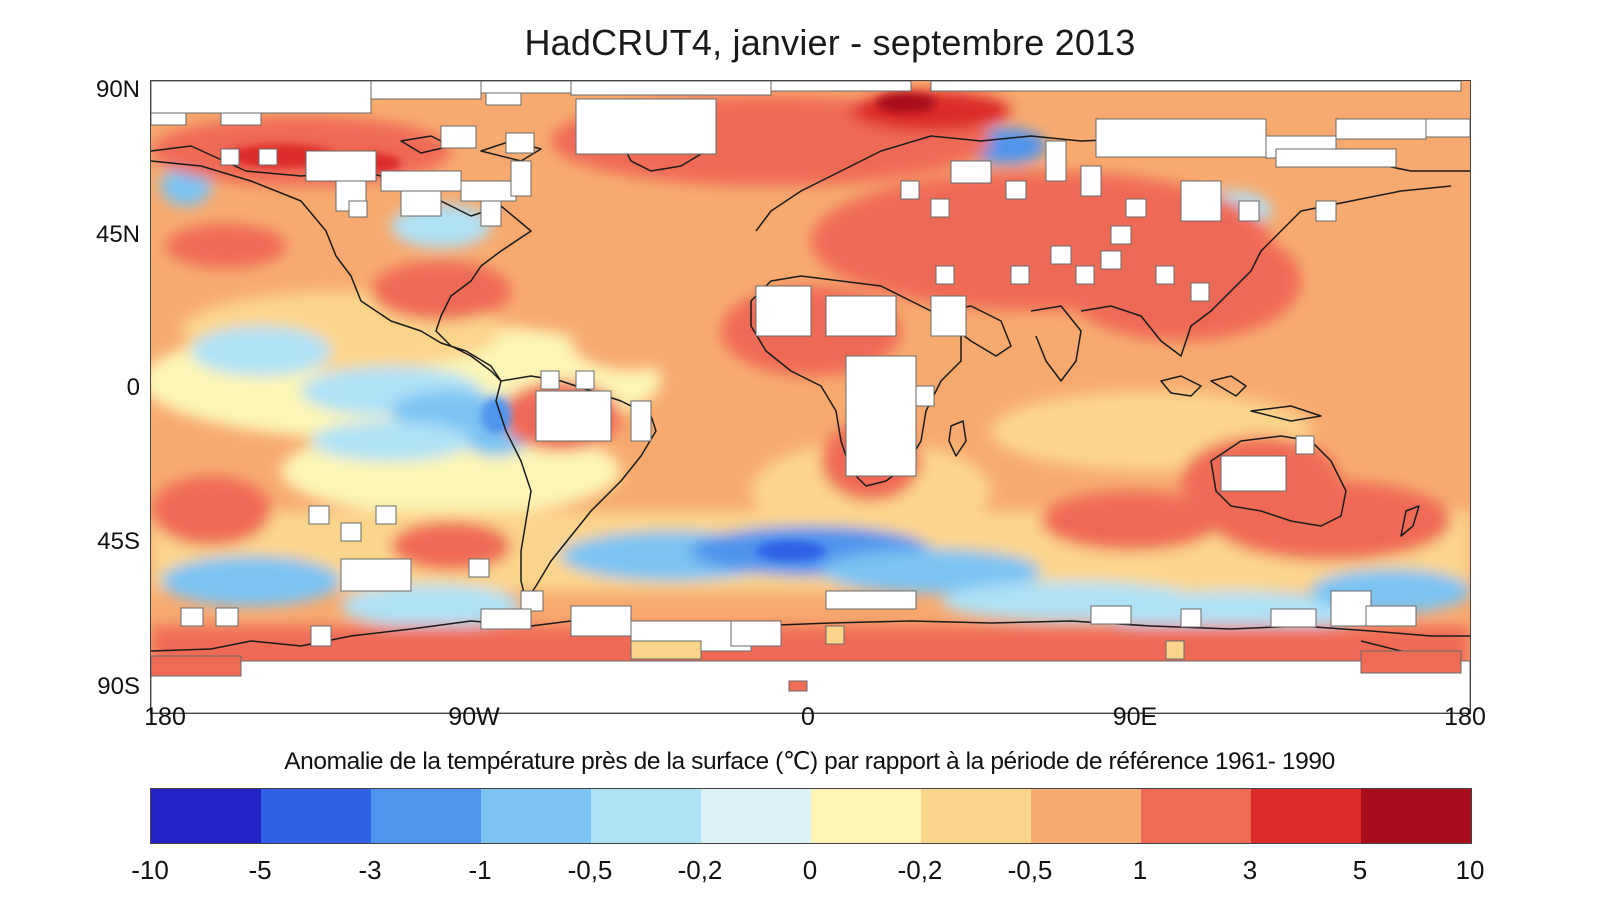 This screenshot has height=900, width=1600. What do you see at coordinates (1030, 870) in the screenshot?
I see `colorbar-tick-label-8: -0,5` at bounding box center [1030, 870].